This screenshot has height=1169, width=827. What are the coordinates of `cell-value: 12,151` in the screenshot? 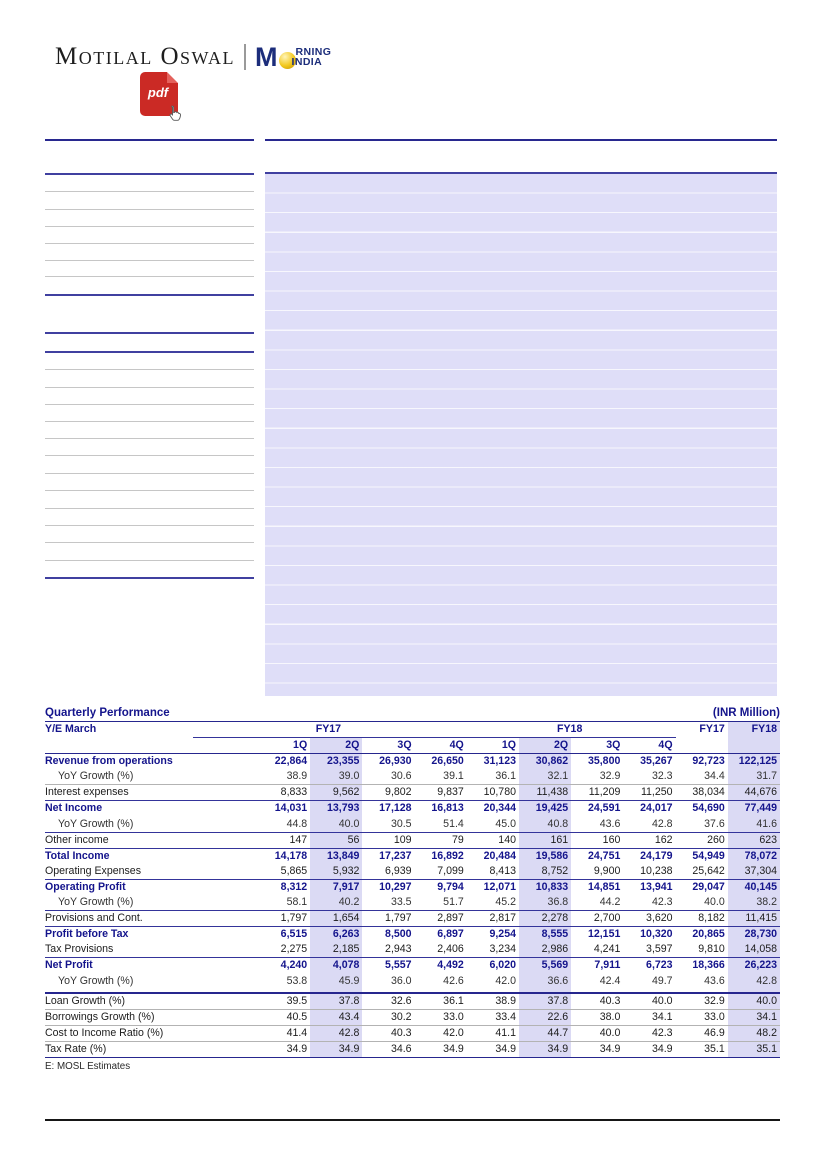 It's located at (604, 934).